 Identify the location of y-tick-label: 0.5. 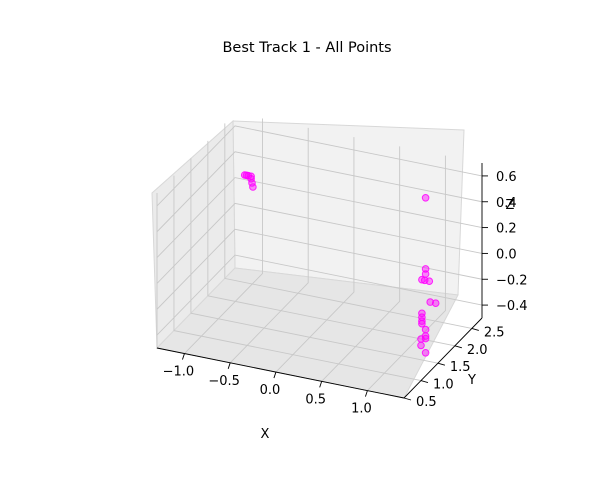
(426, 402).